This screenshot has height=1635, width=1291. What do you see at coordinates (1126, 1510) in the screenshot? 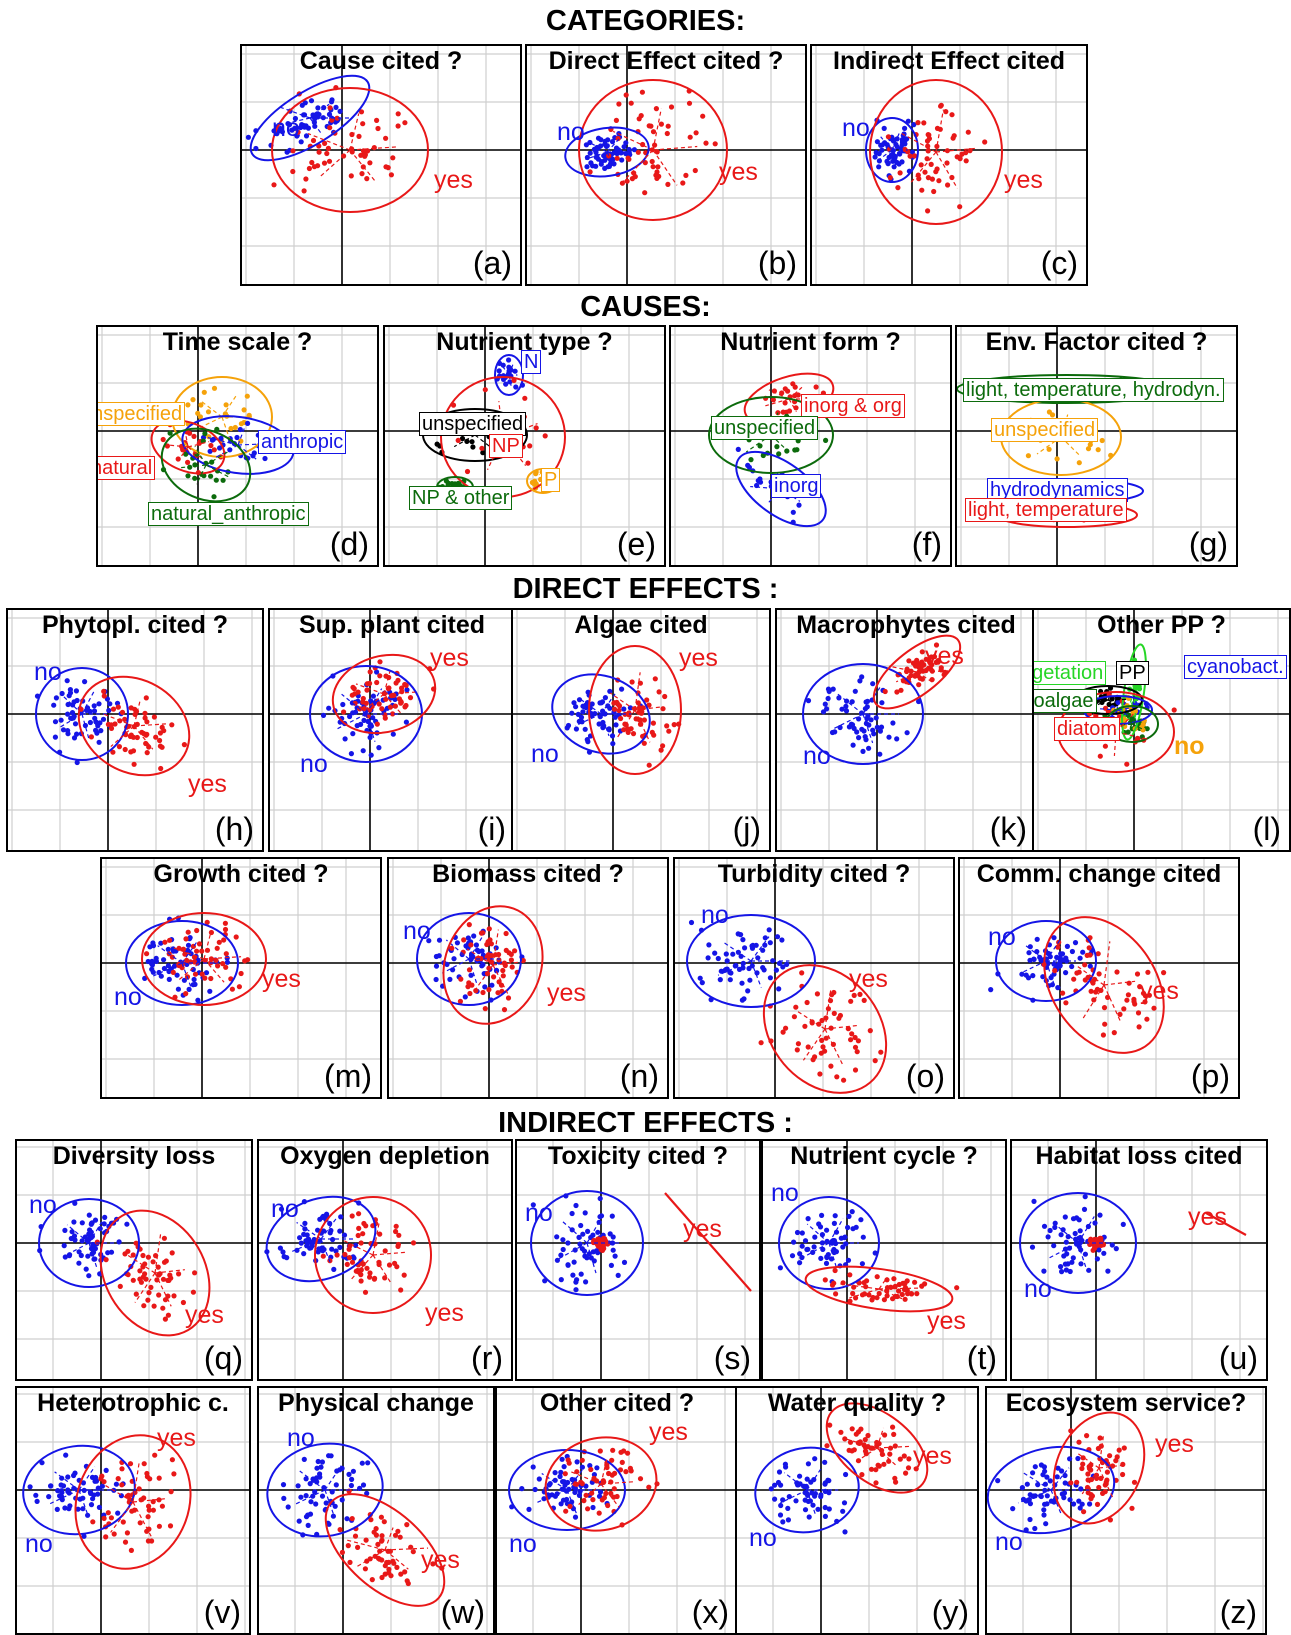
I see `chart-panel-z: no yes Ecosystem service? (z)` at bounding box center [1126, 1510].